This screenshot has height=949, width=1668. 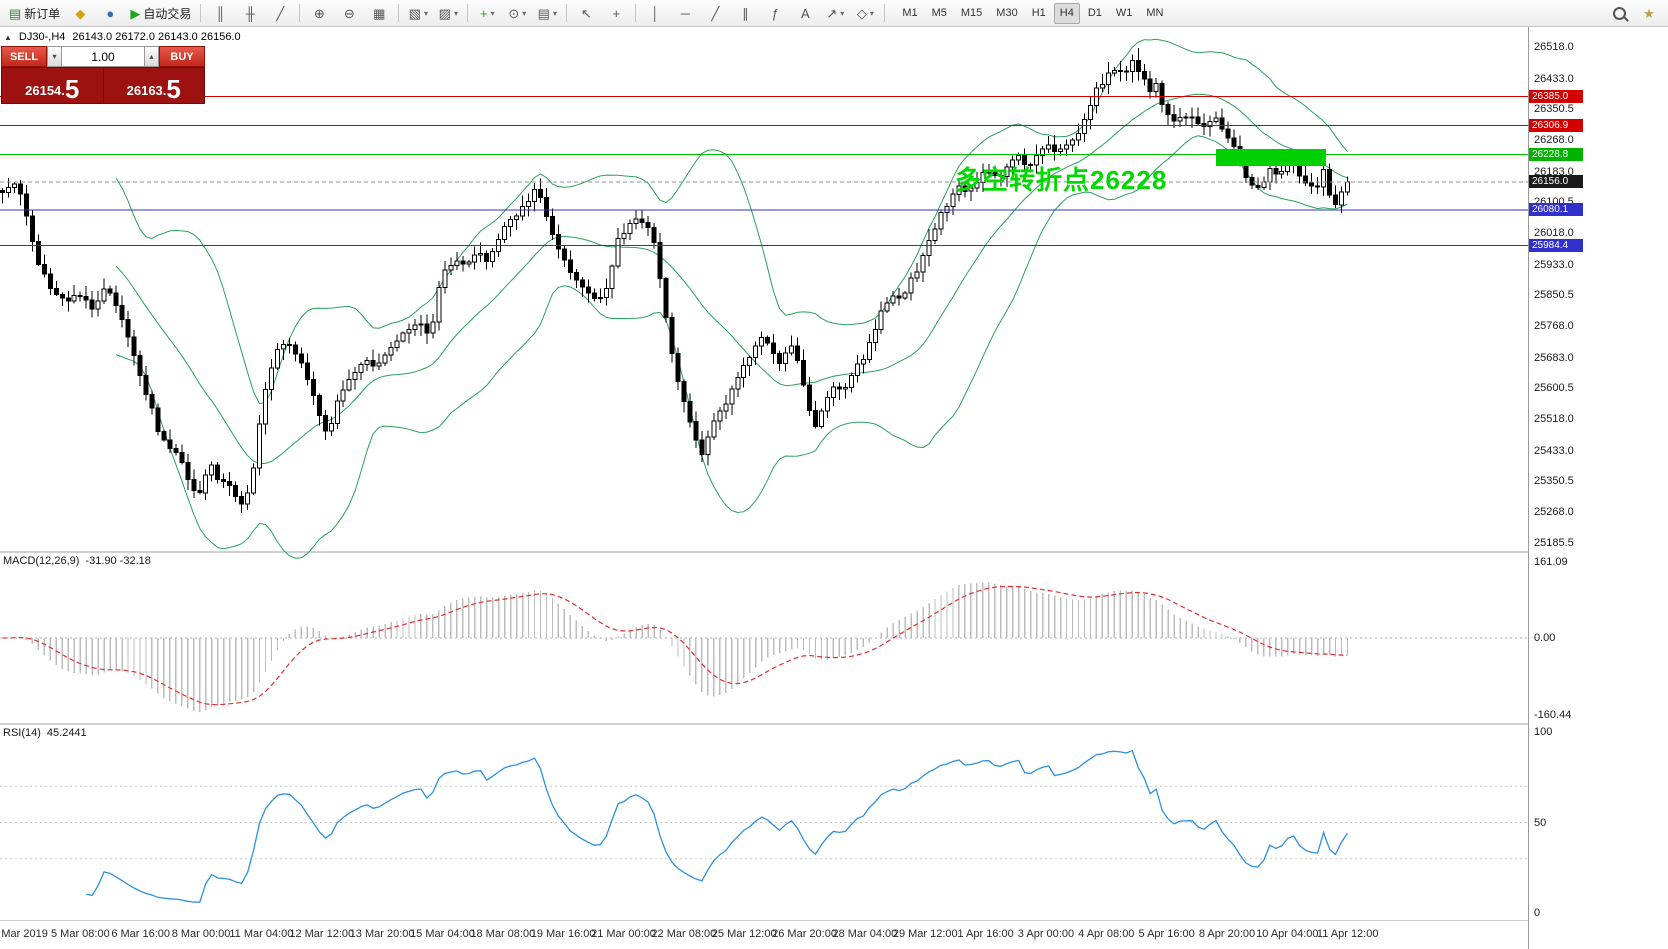 What do you see at coordinates (910, 13) in the screenshot?
I see `timeframe-m1-button: M1` at bounding box center [910, 13].